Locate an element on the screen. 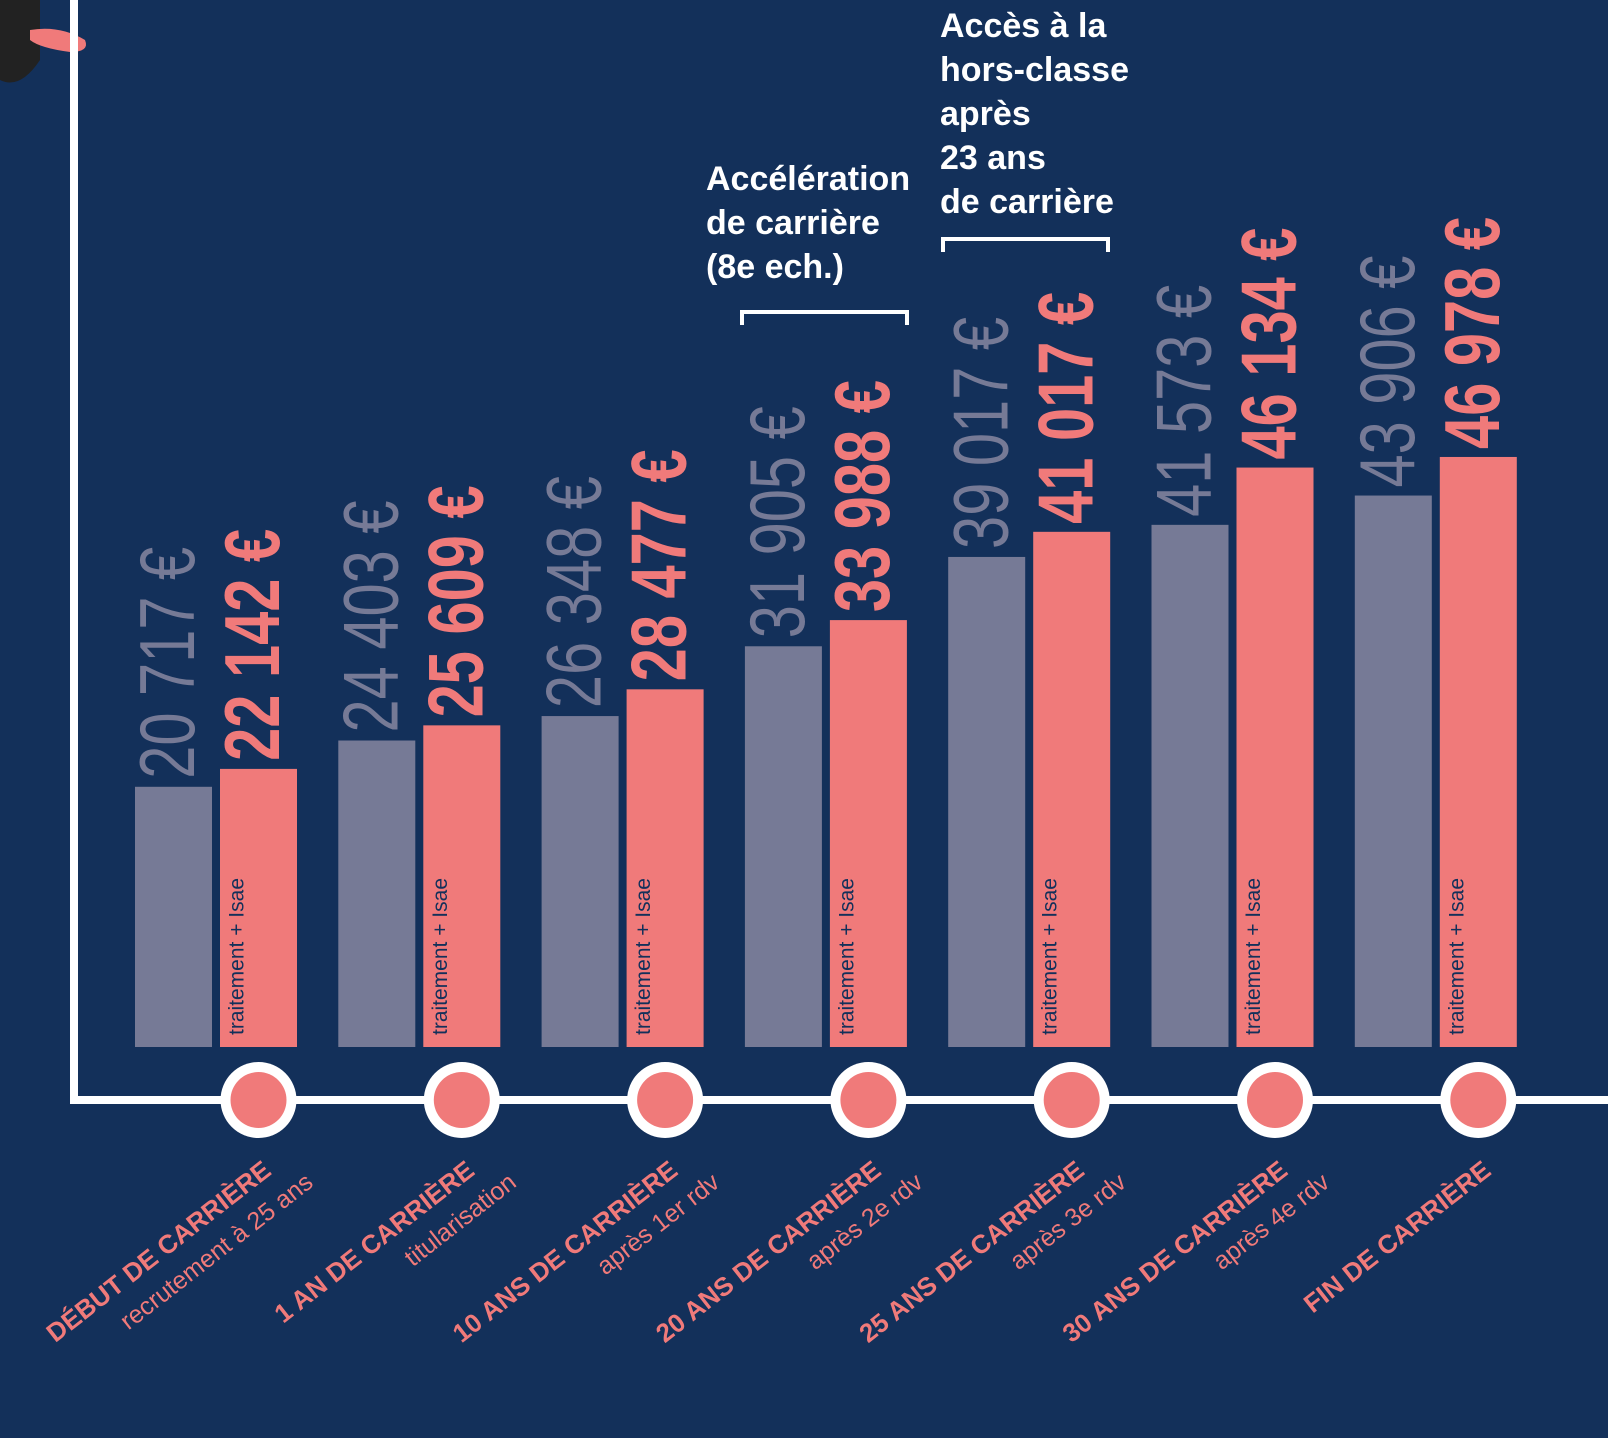 The width and height of the screenshot is (1608, 1438). value-label: 20 717 € is located at coordinates (167, 663).